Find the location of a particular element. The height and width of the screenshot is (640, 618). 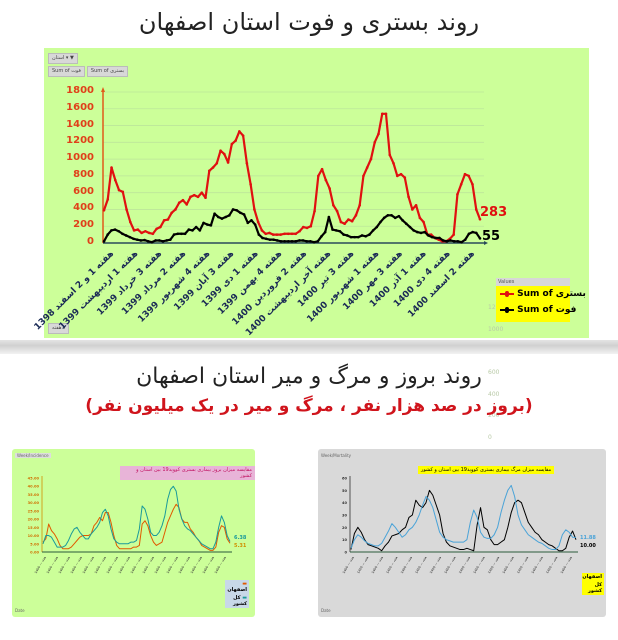

y2-tick-label: 600 is located at coordinates (494, 373).